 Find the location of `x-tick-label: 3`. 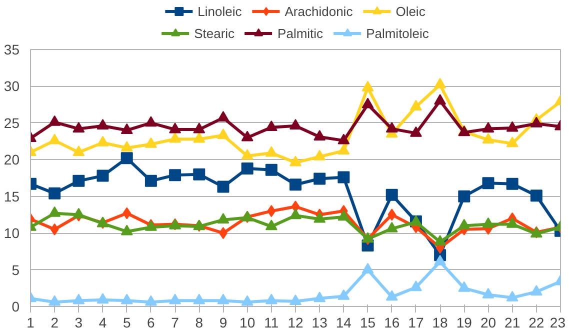

x-tick-label: 3 is located at coordinates (78, 322).